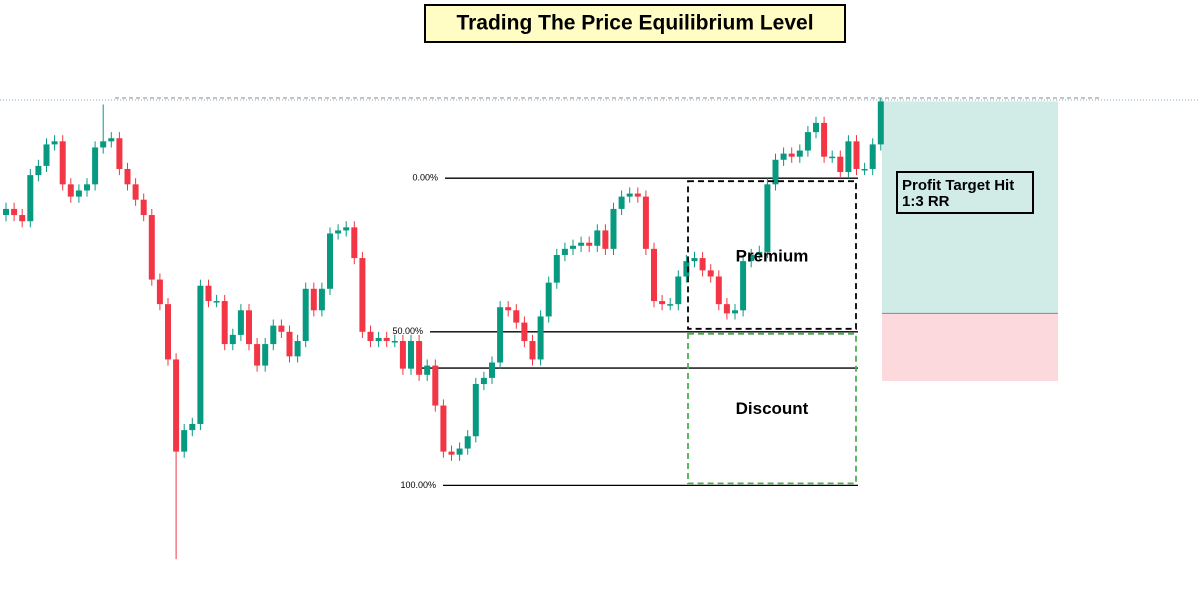 Image resolution: width=1200 pixels, height=596 pixels. I want to click on premium-label: Premium, so click(772, 255).